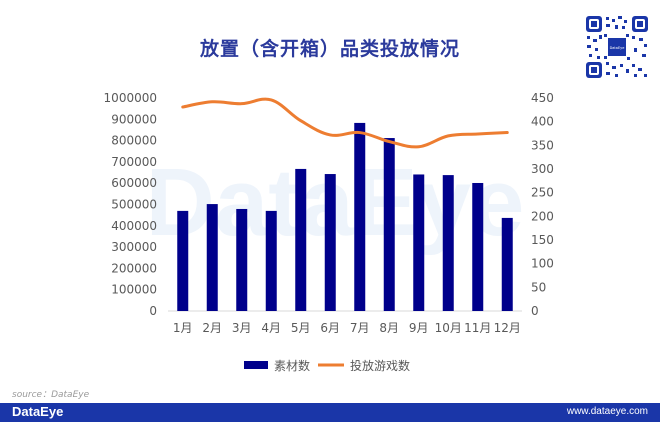  I want to click on y-left-tick: 1000000, so click(130, 98).